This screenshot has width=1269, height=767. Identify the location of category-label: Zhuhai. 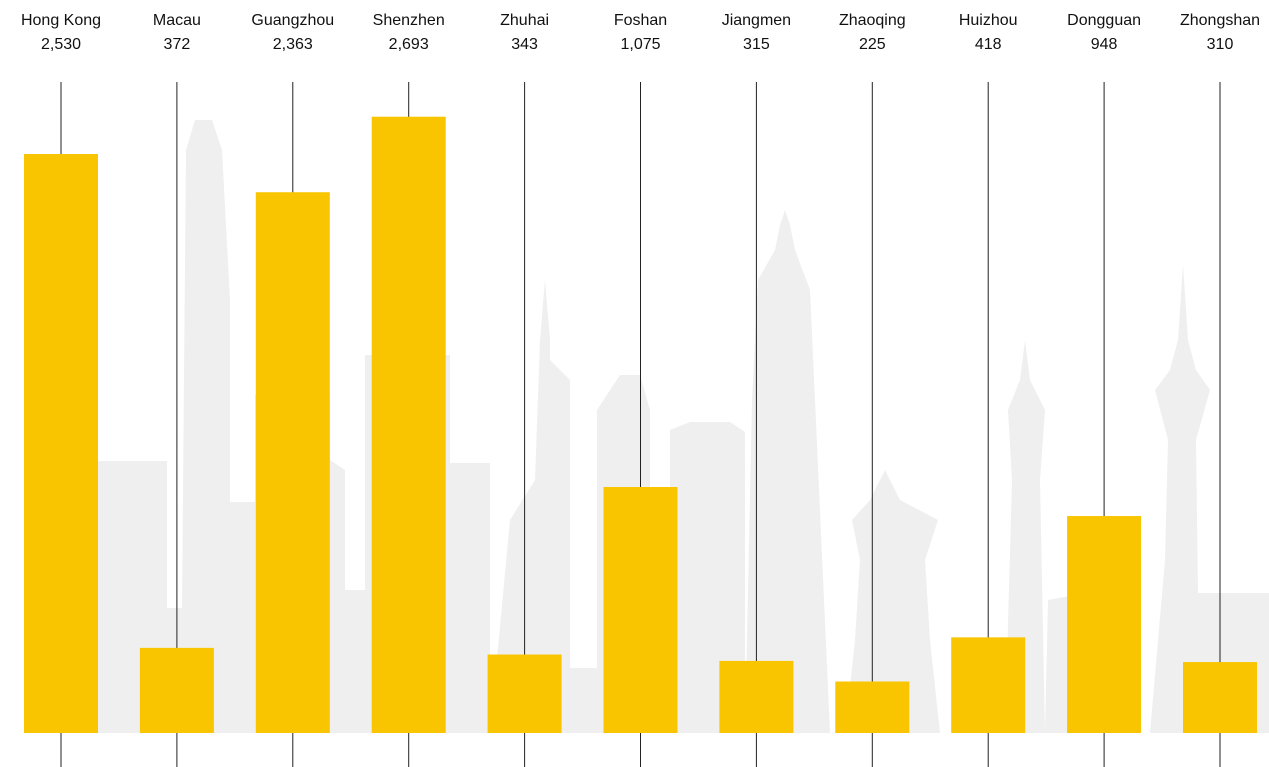
(524, 20).